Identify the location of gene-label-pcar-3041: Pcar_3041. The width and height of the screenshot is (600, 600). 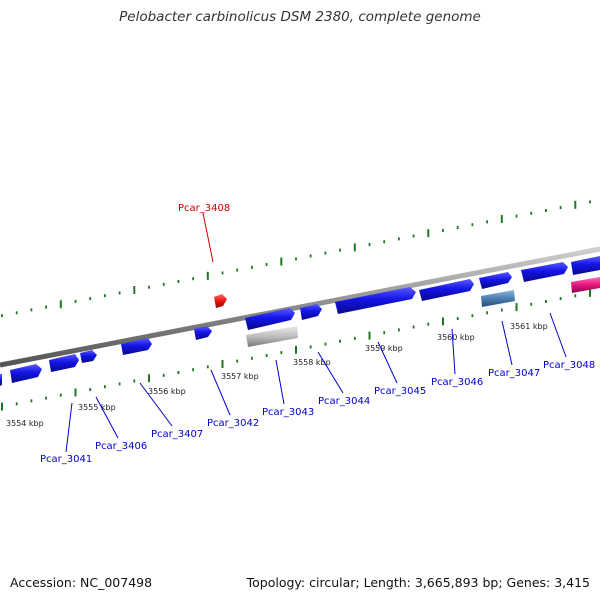
(66, 459).